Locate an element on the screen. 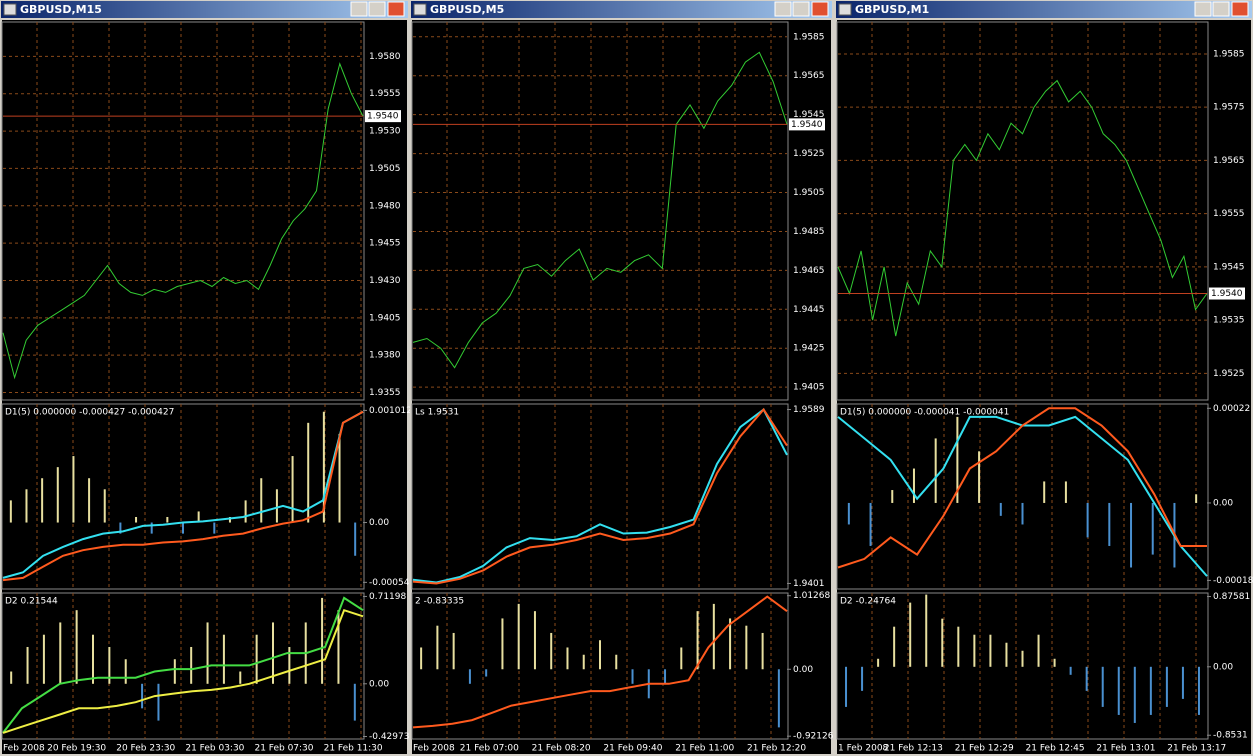 The image size is (1253, 756). price-tick-label: 1.9545 is located at coordinates (1229, 267).